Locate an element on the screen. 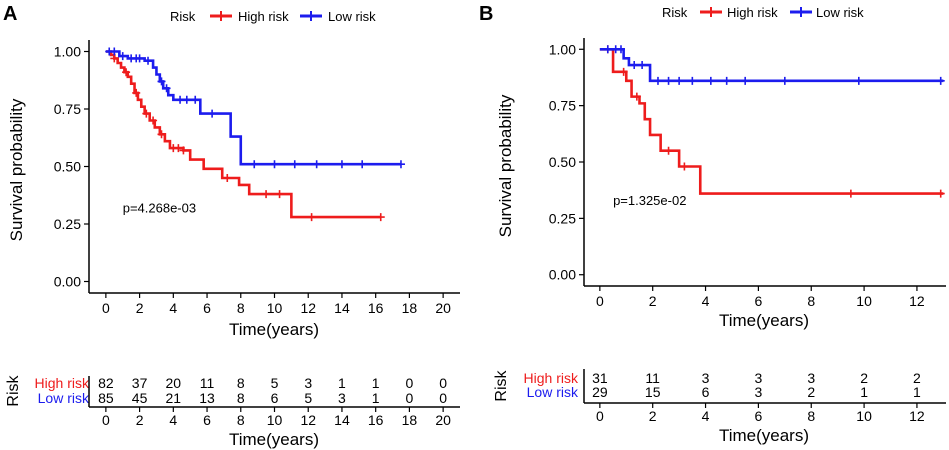 This screenshot has width=949, height=450. y-axis-title: Survival probability is located at coordinates (16, 169).